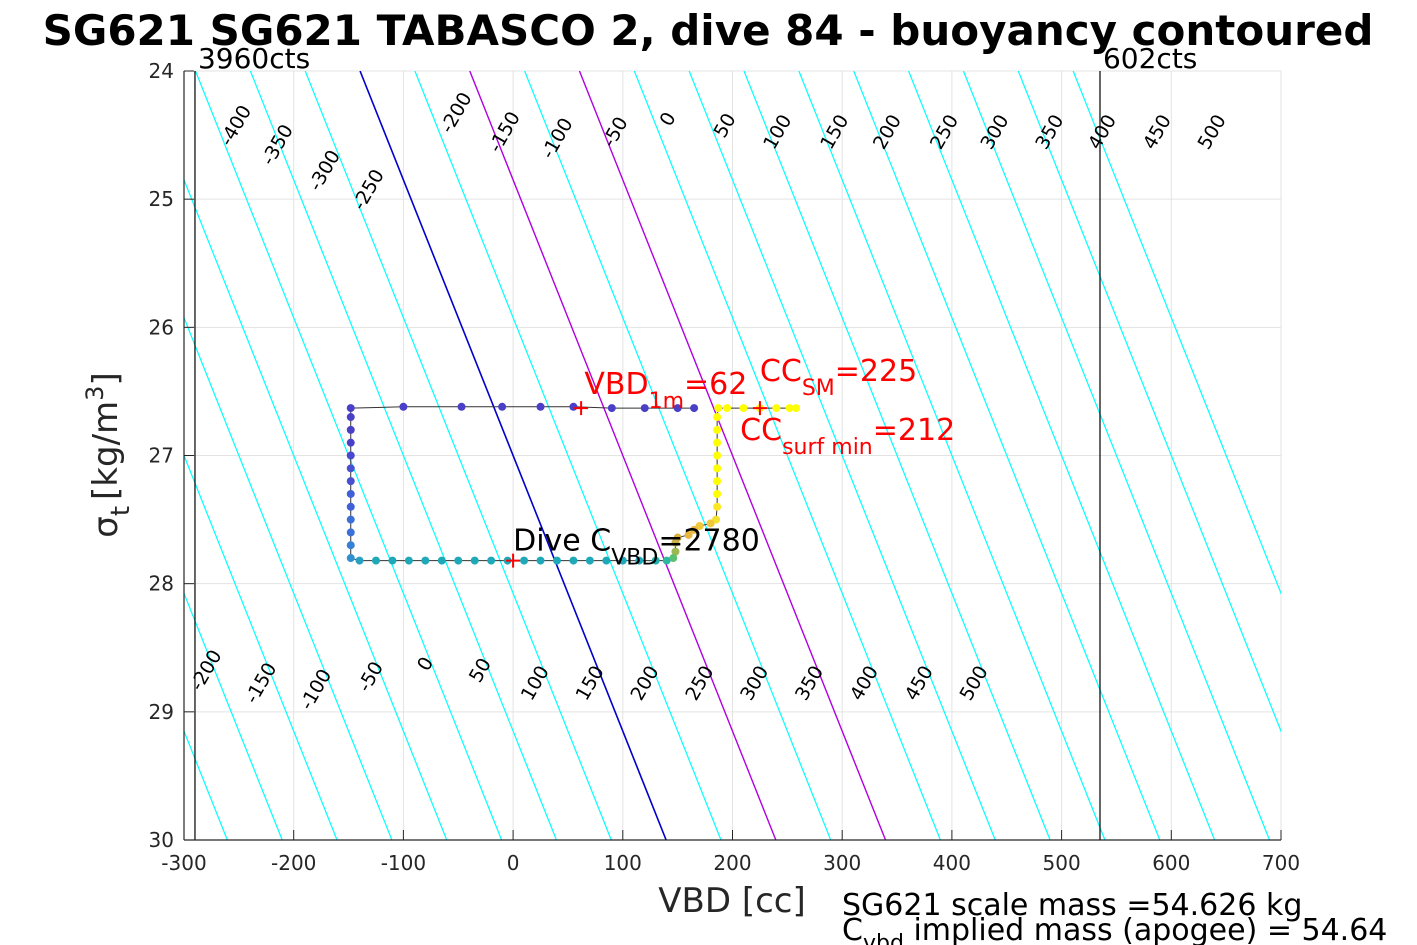 The width and height of the screenshot is (1417, 945). What do you see at coordinates (623, 863) in the screenshot?
I see `x-tick-label: 100` at bounding box center [623, 863].